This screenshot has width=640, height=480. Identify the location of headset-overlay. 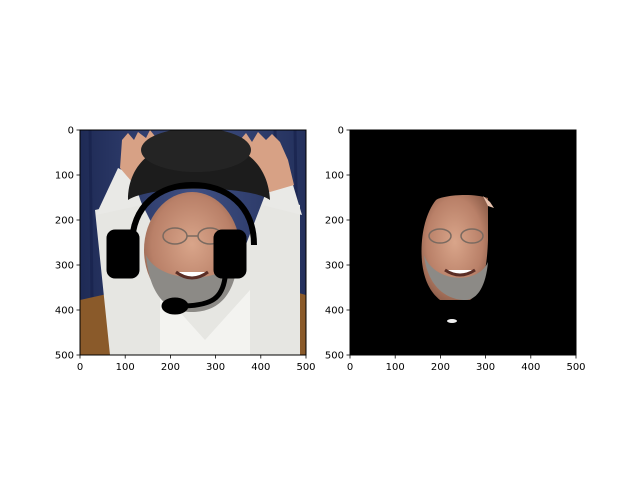
(181, 248).